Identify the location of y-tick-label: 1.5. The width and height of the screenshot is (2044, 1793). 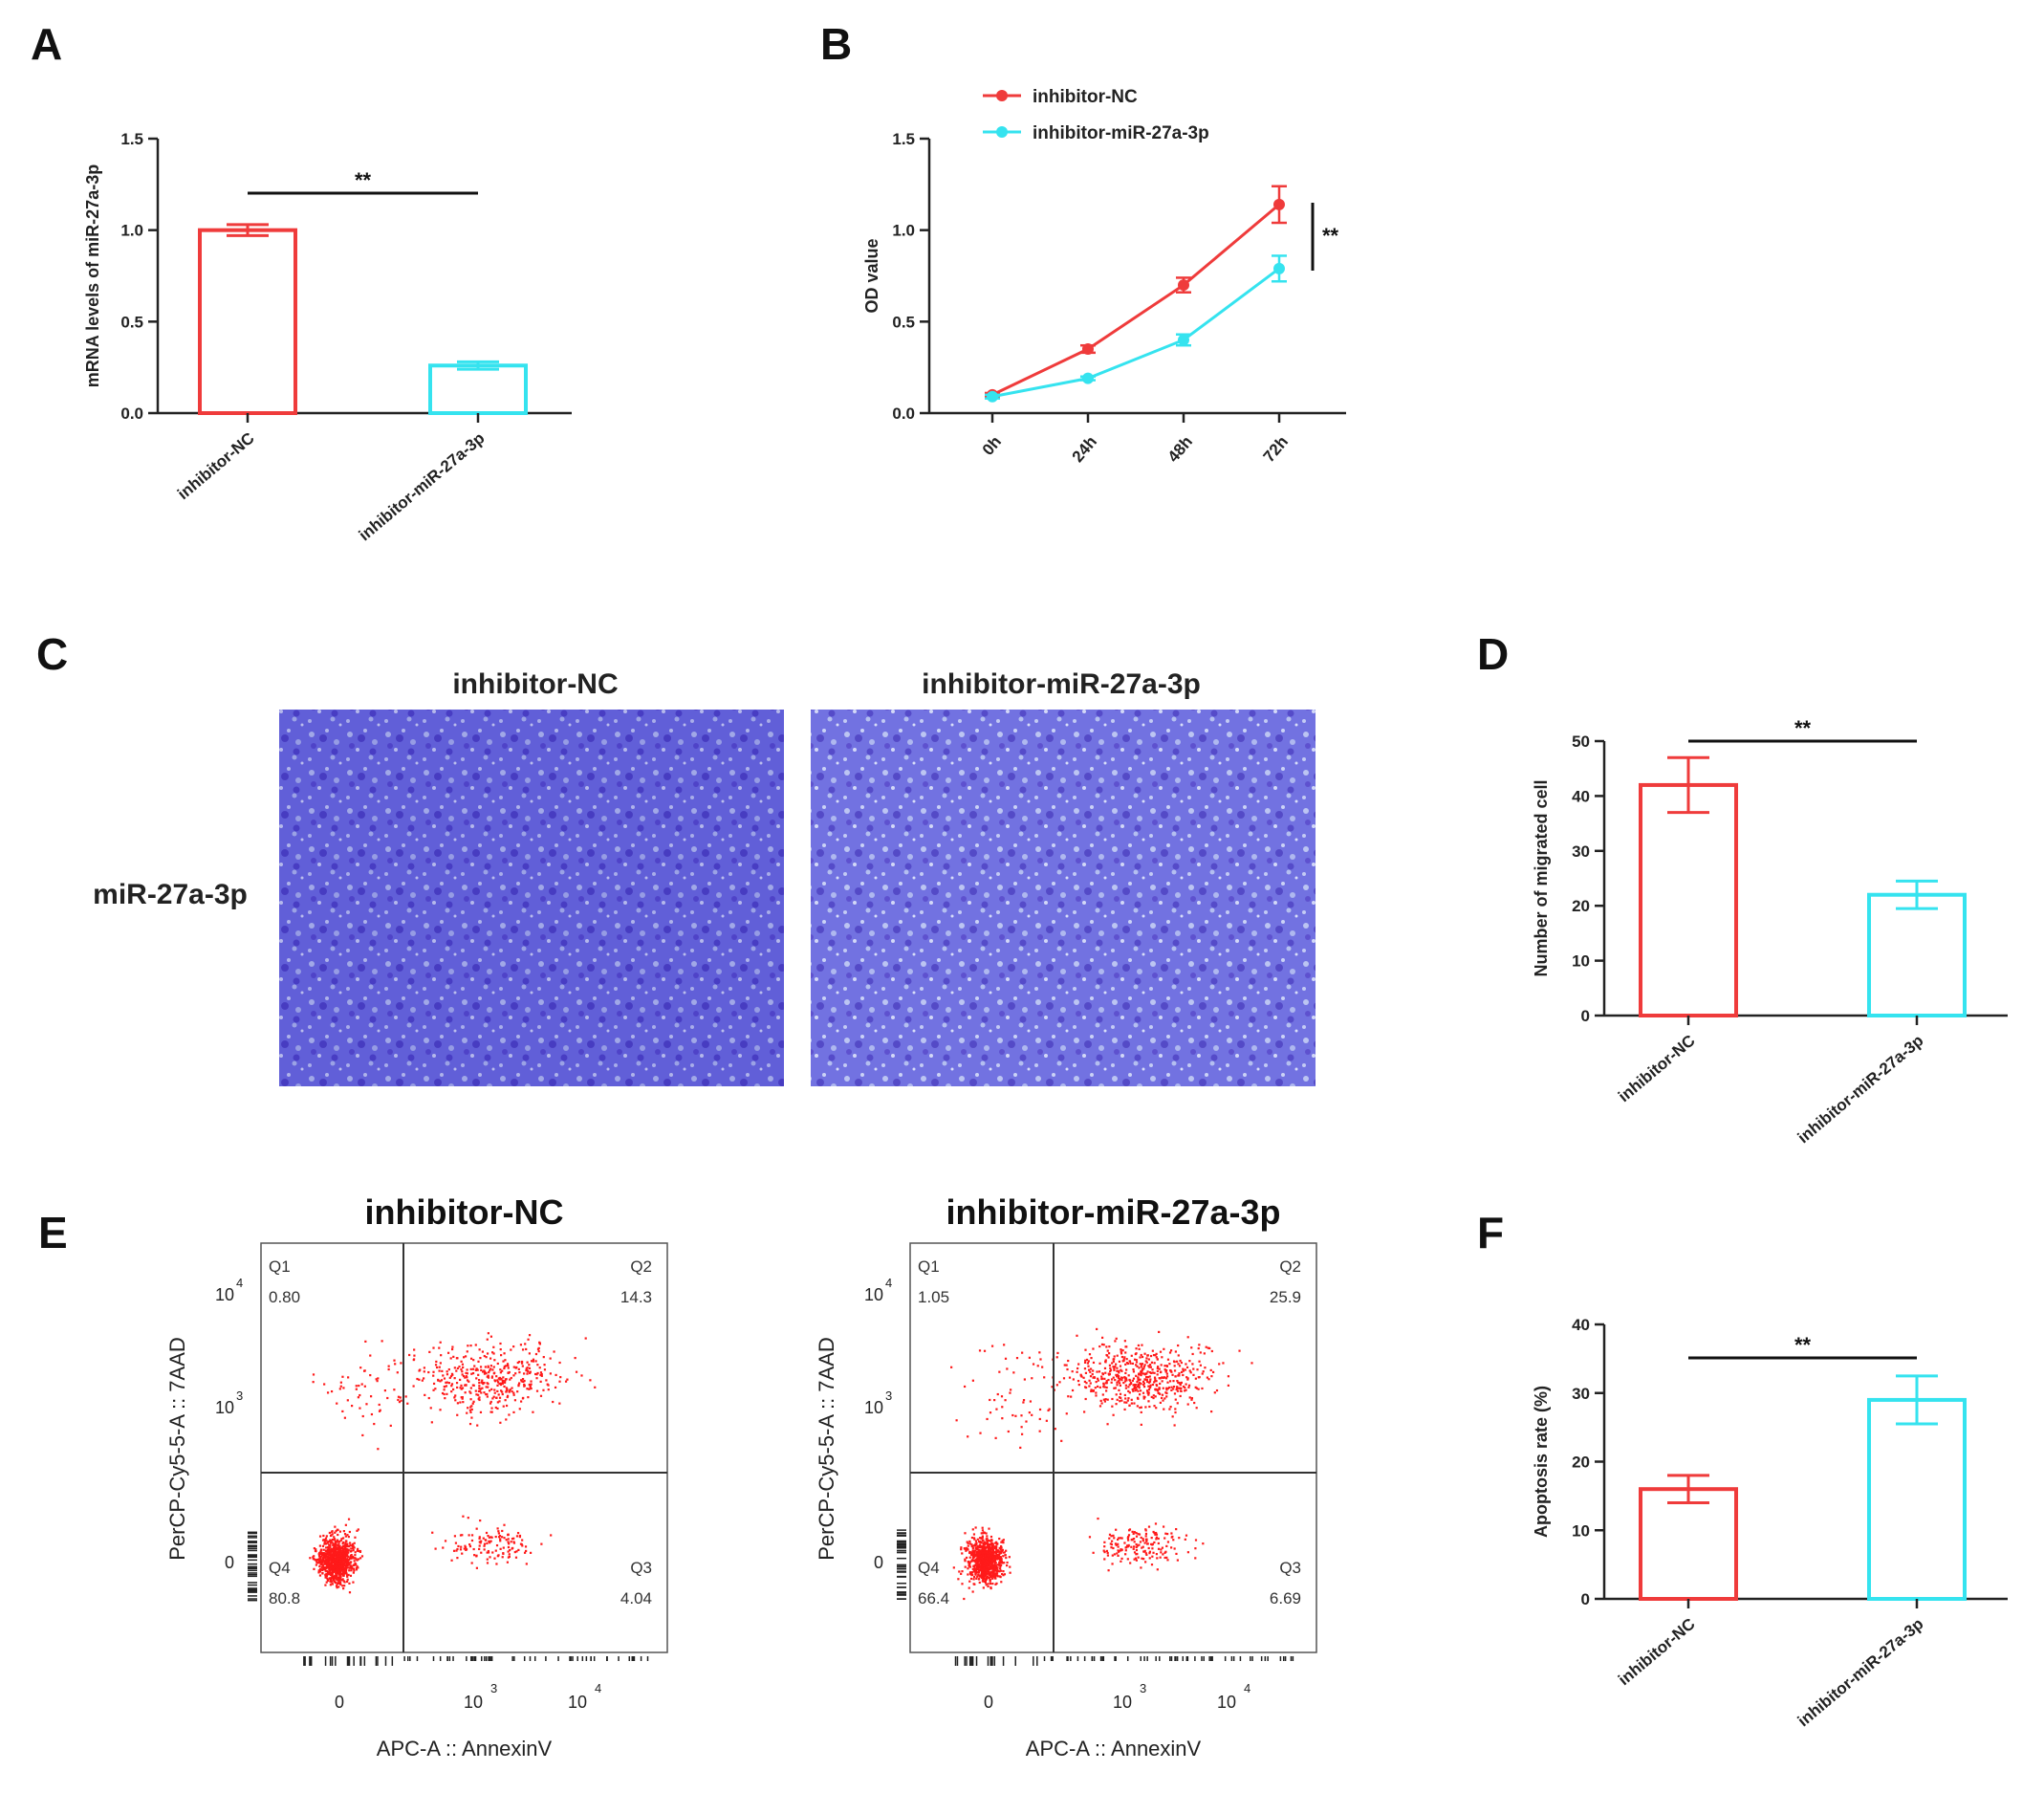
(131, 139).